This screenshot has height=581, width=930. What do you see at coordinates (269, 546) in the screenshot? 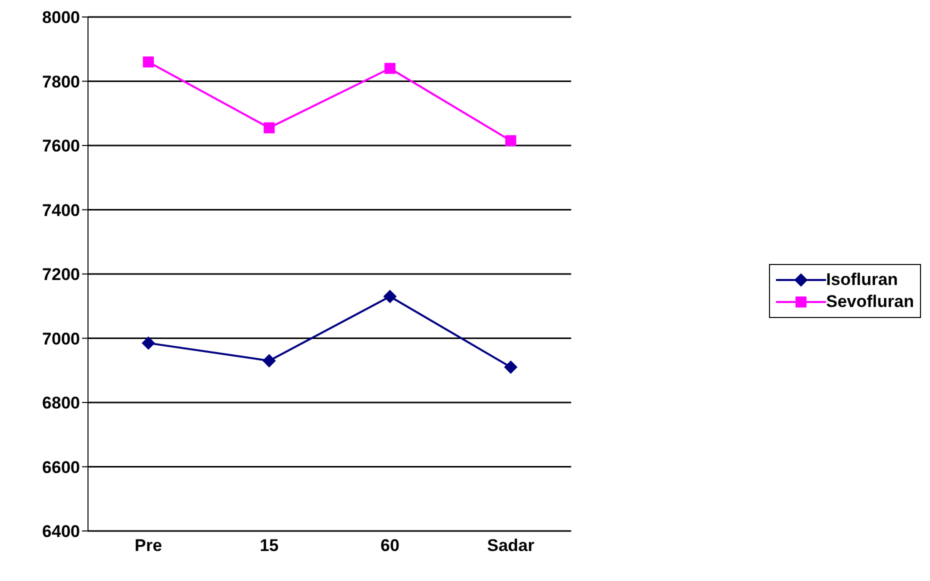
I see `x-tick-label: 15` at bounding box center [269, 546].